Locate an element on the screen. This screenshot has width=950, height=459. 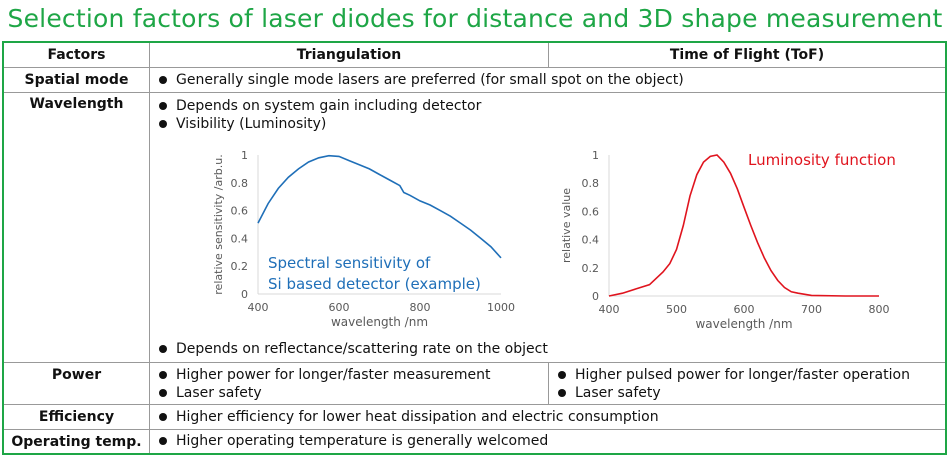
x-tick-label: 1000 is located at coordinates (501, 307).